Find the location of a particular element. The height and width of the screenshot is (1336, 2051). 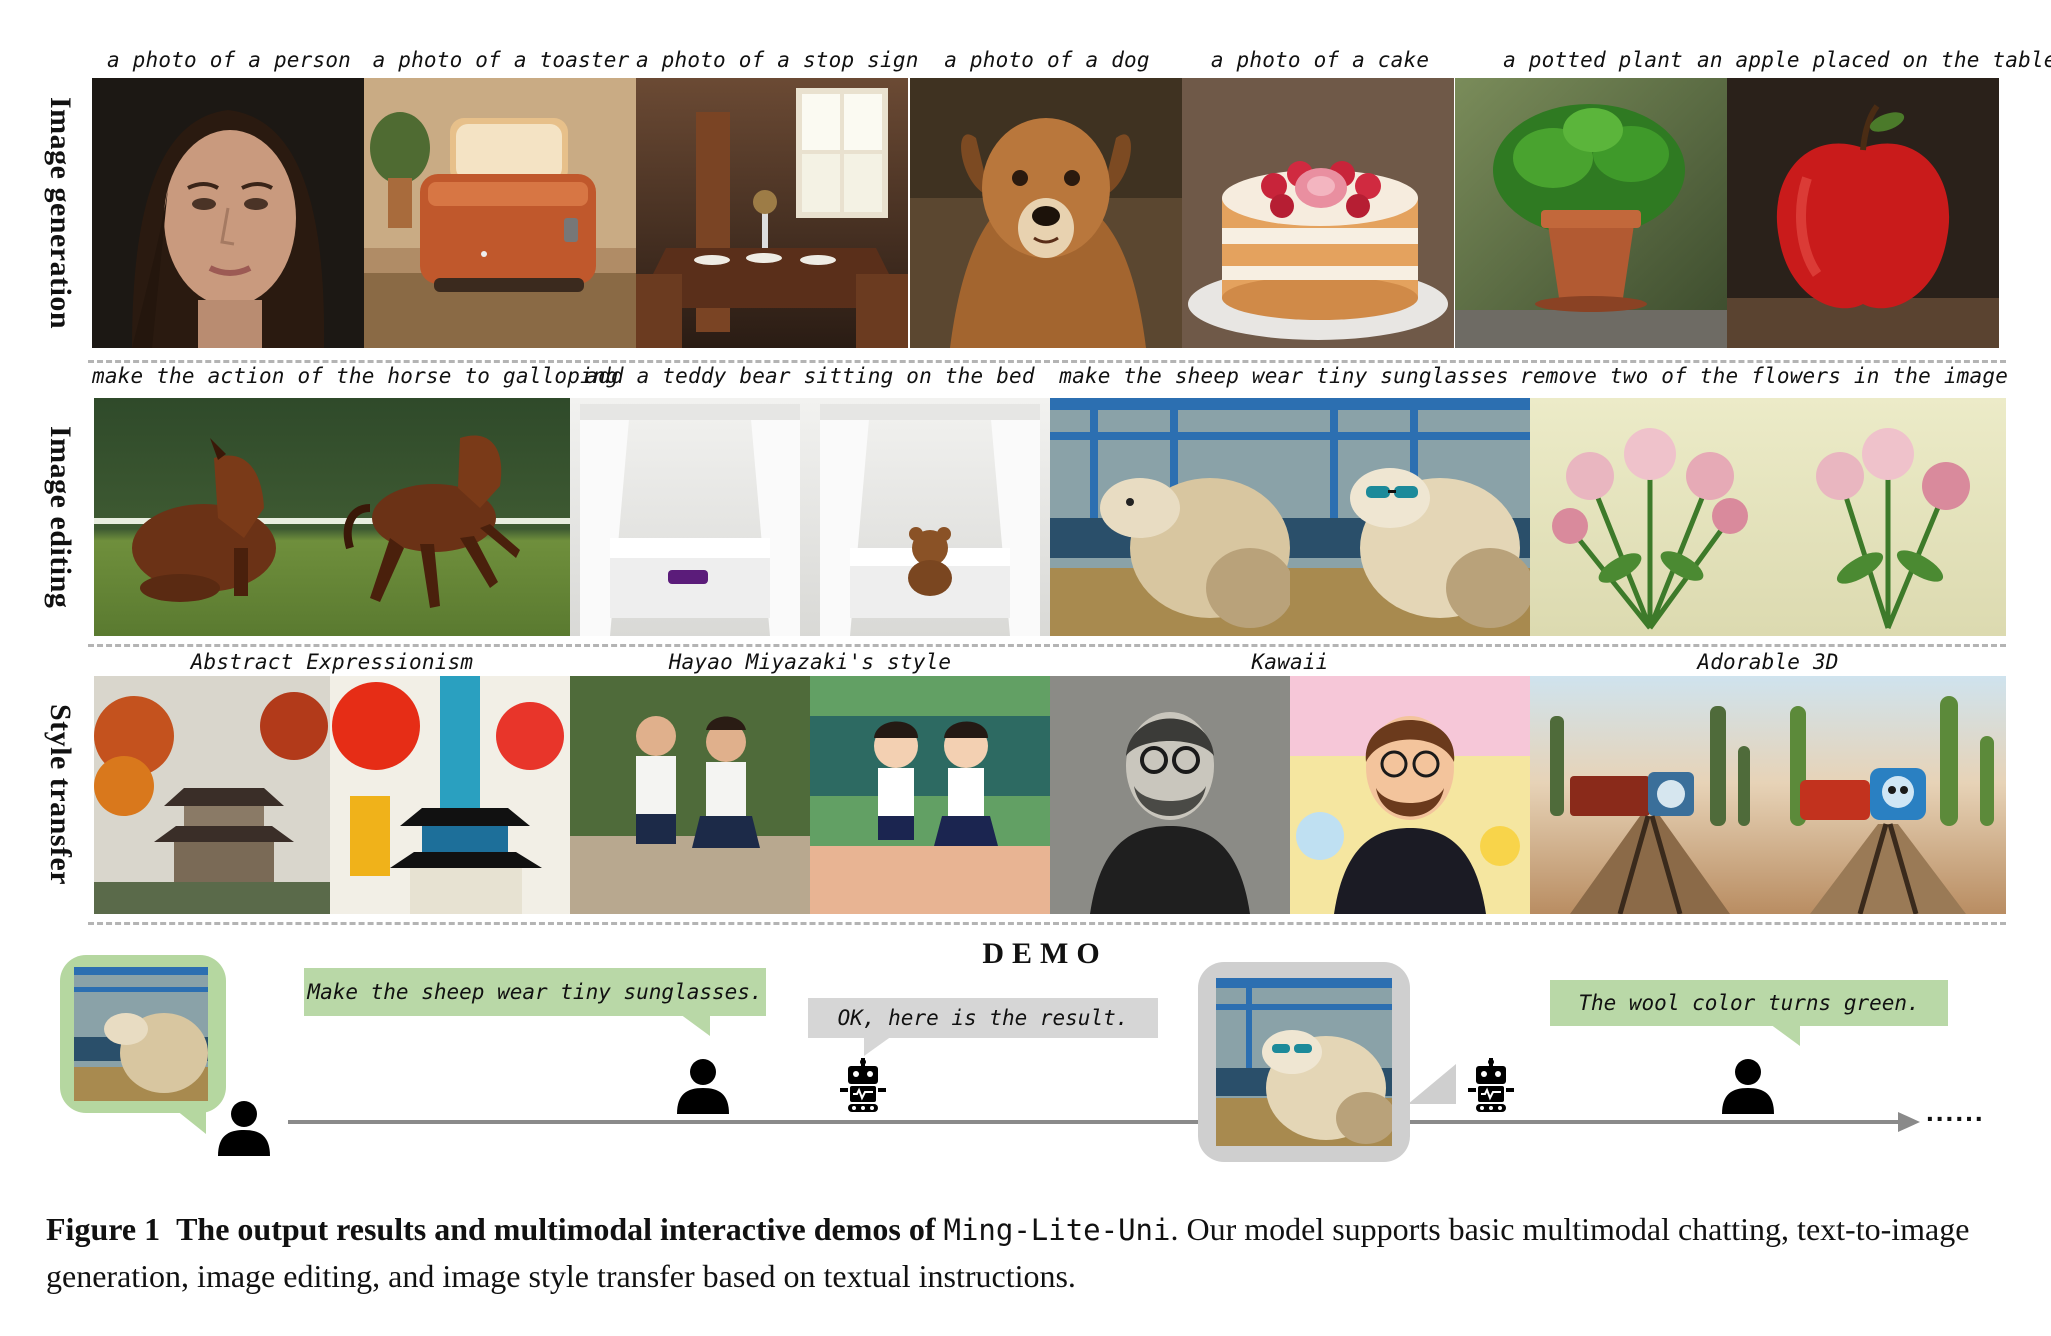

gen-image-cake is located at coordinates (1318, 213).